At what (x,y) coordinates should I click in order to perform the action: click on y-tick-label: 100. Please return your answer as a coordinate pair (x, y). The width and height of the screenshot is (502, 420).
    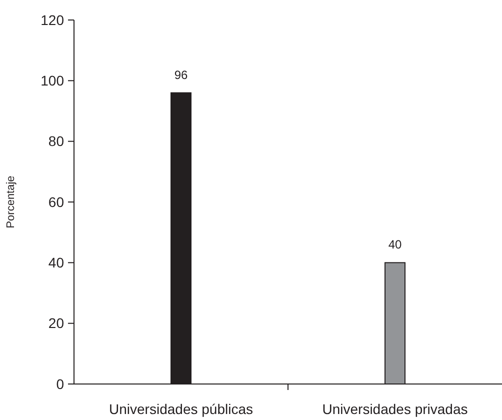
    Looking at the image, I should click on (52, 80).